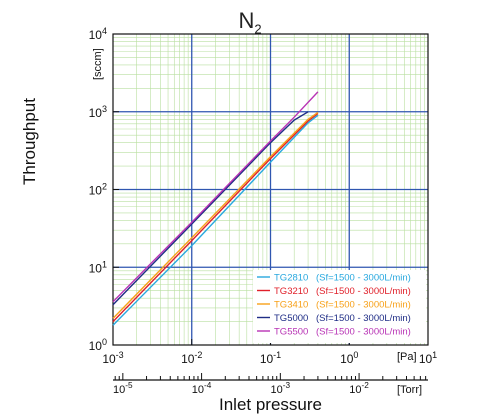 The width and height of the screenshot is (500, 420). Describe the element at coordinates (98, 345) in the screenshot. I see `y-tick-label: 10⁰` at that location.